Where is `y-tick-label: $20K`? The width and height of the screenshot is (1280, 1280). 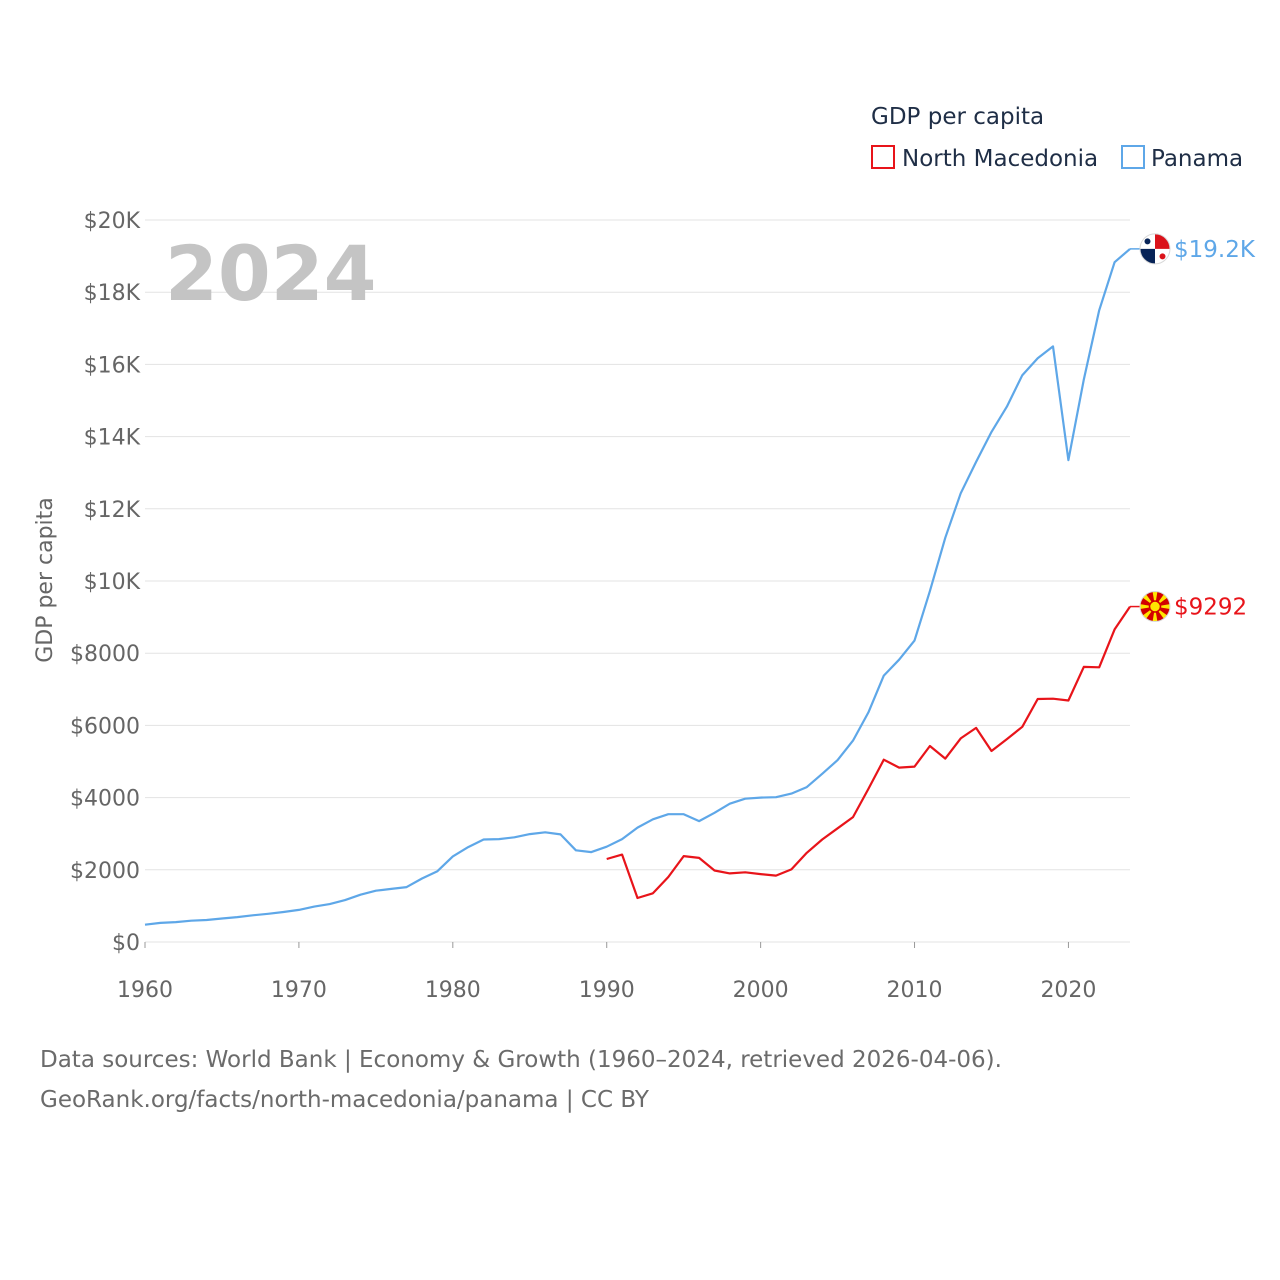
y-tick-label: $20K is located at coordinates (112, 221).